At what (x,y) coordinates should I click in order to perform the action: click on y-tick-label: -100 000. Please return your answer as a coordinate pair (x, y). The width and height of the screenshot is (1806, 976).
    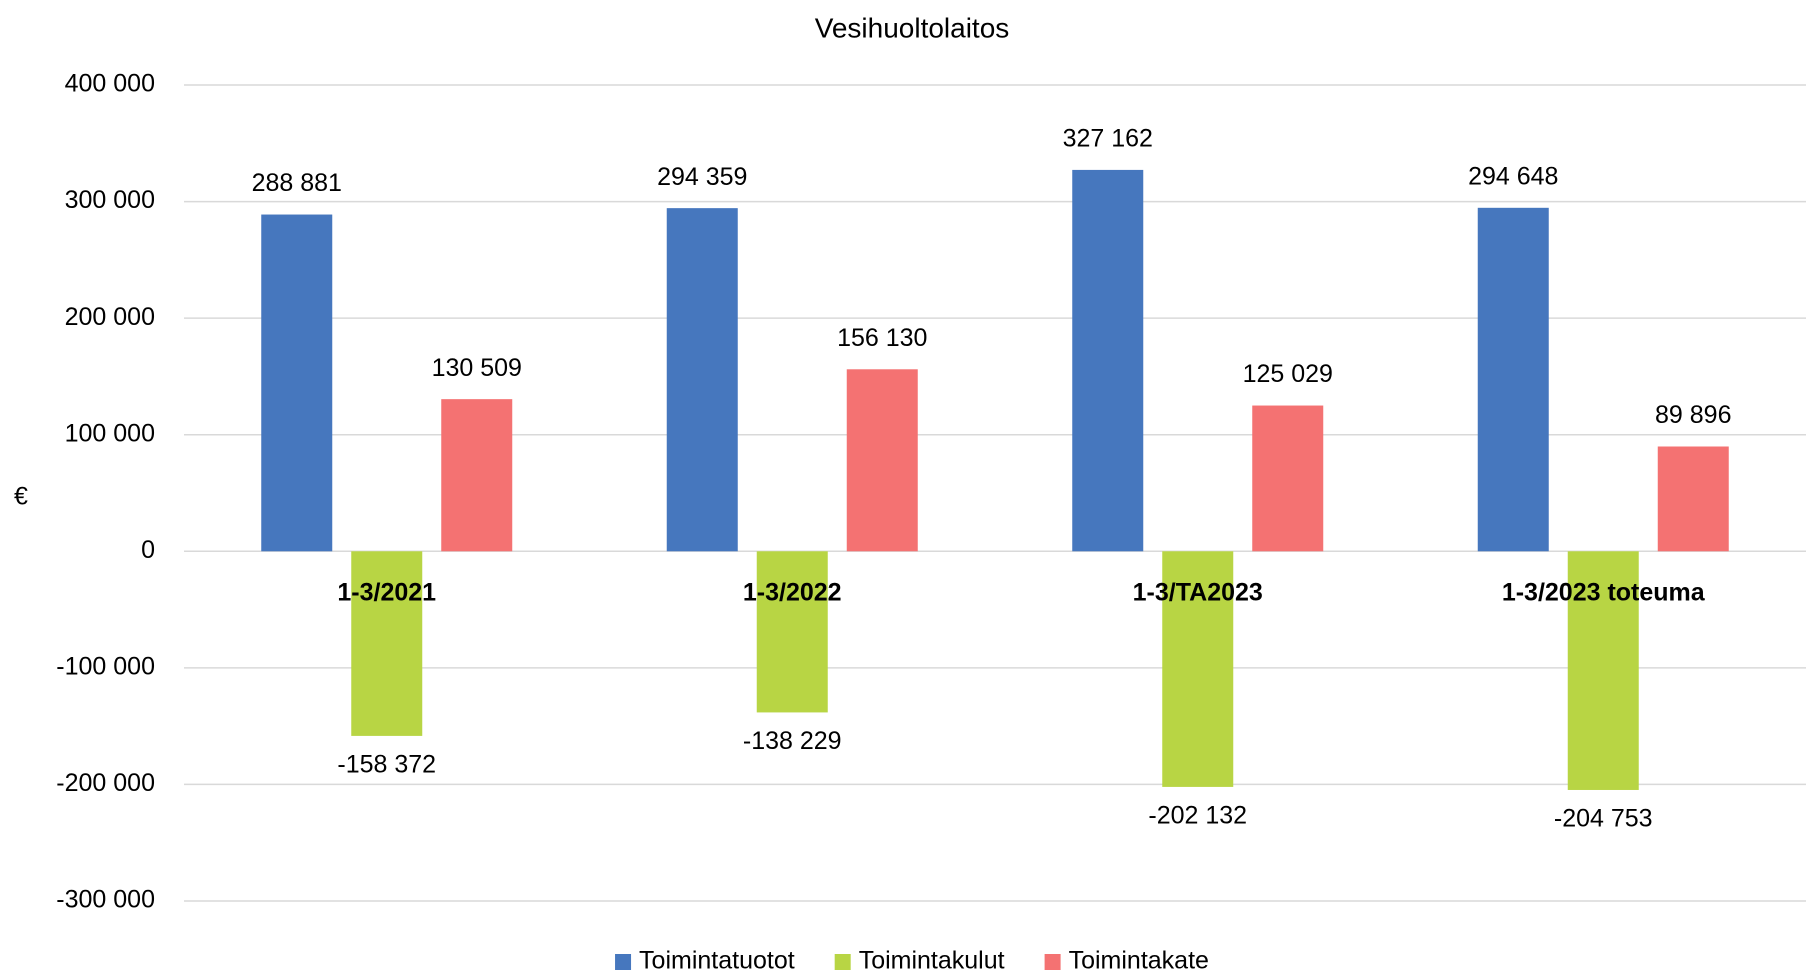
    Looking at the image, I should click on (105, 666).